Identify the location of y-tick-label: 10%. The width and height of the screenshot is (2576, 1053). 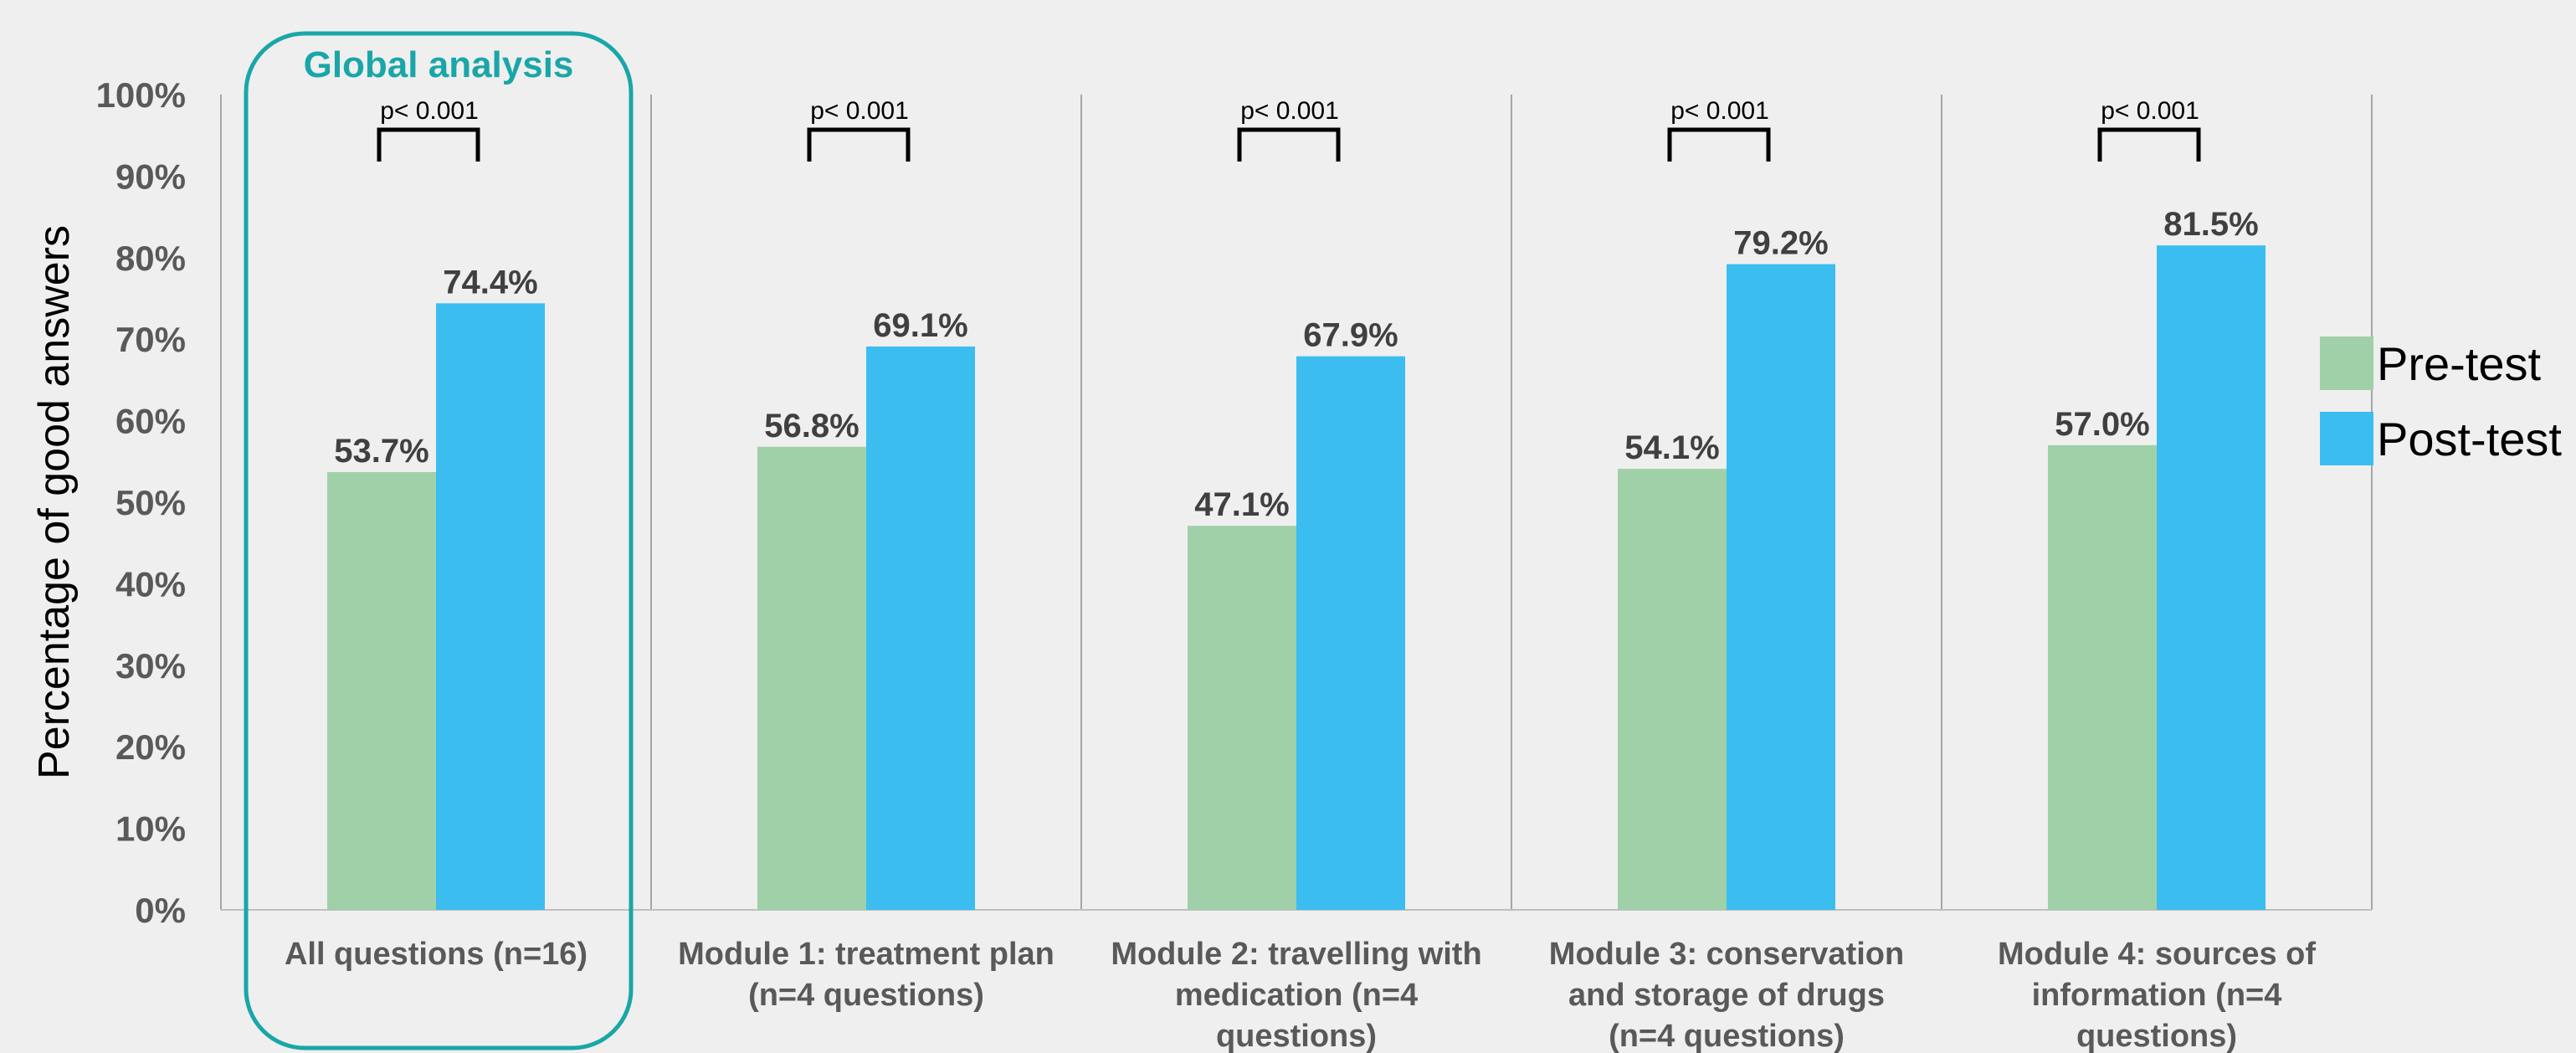
(150, 829).